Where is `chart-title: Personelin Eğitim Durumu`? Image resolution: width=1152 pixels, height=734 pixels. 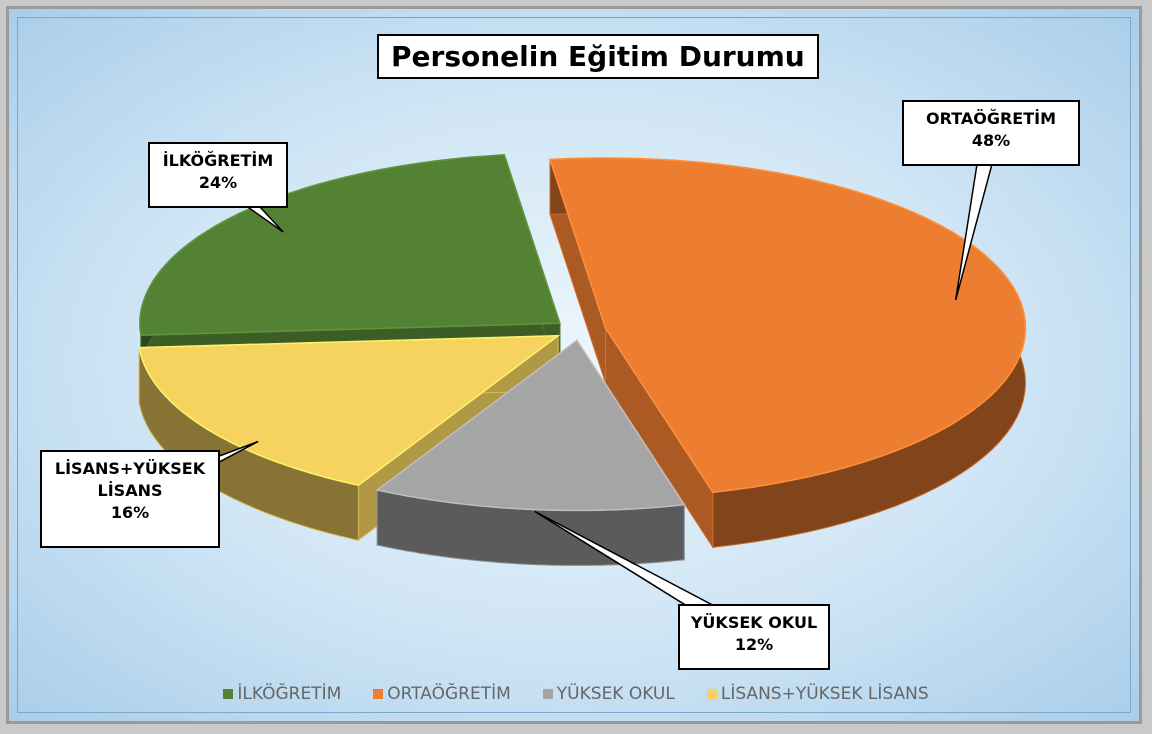
chart-title: Personelin Eğitim Durumu is located at coordinates (598, 56).